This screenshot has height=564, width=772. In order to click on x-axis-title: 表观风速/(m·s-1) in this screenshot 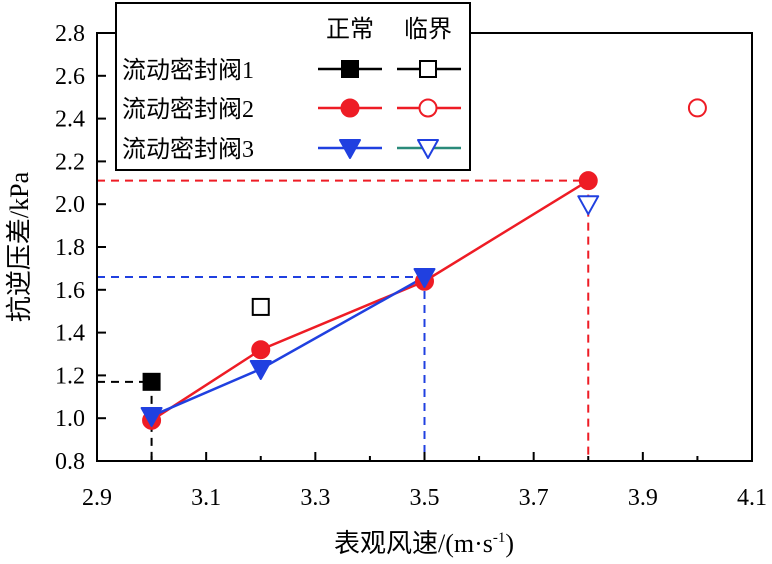, I will do `click(424, 543)`.